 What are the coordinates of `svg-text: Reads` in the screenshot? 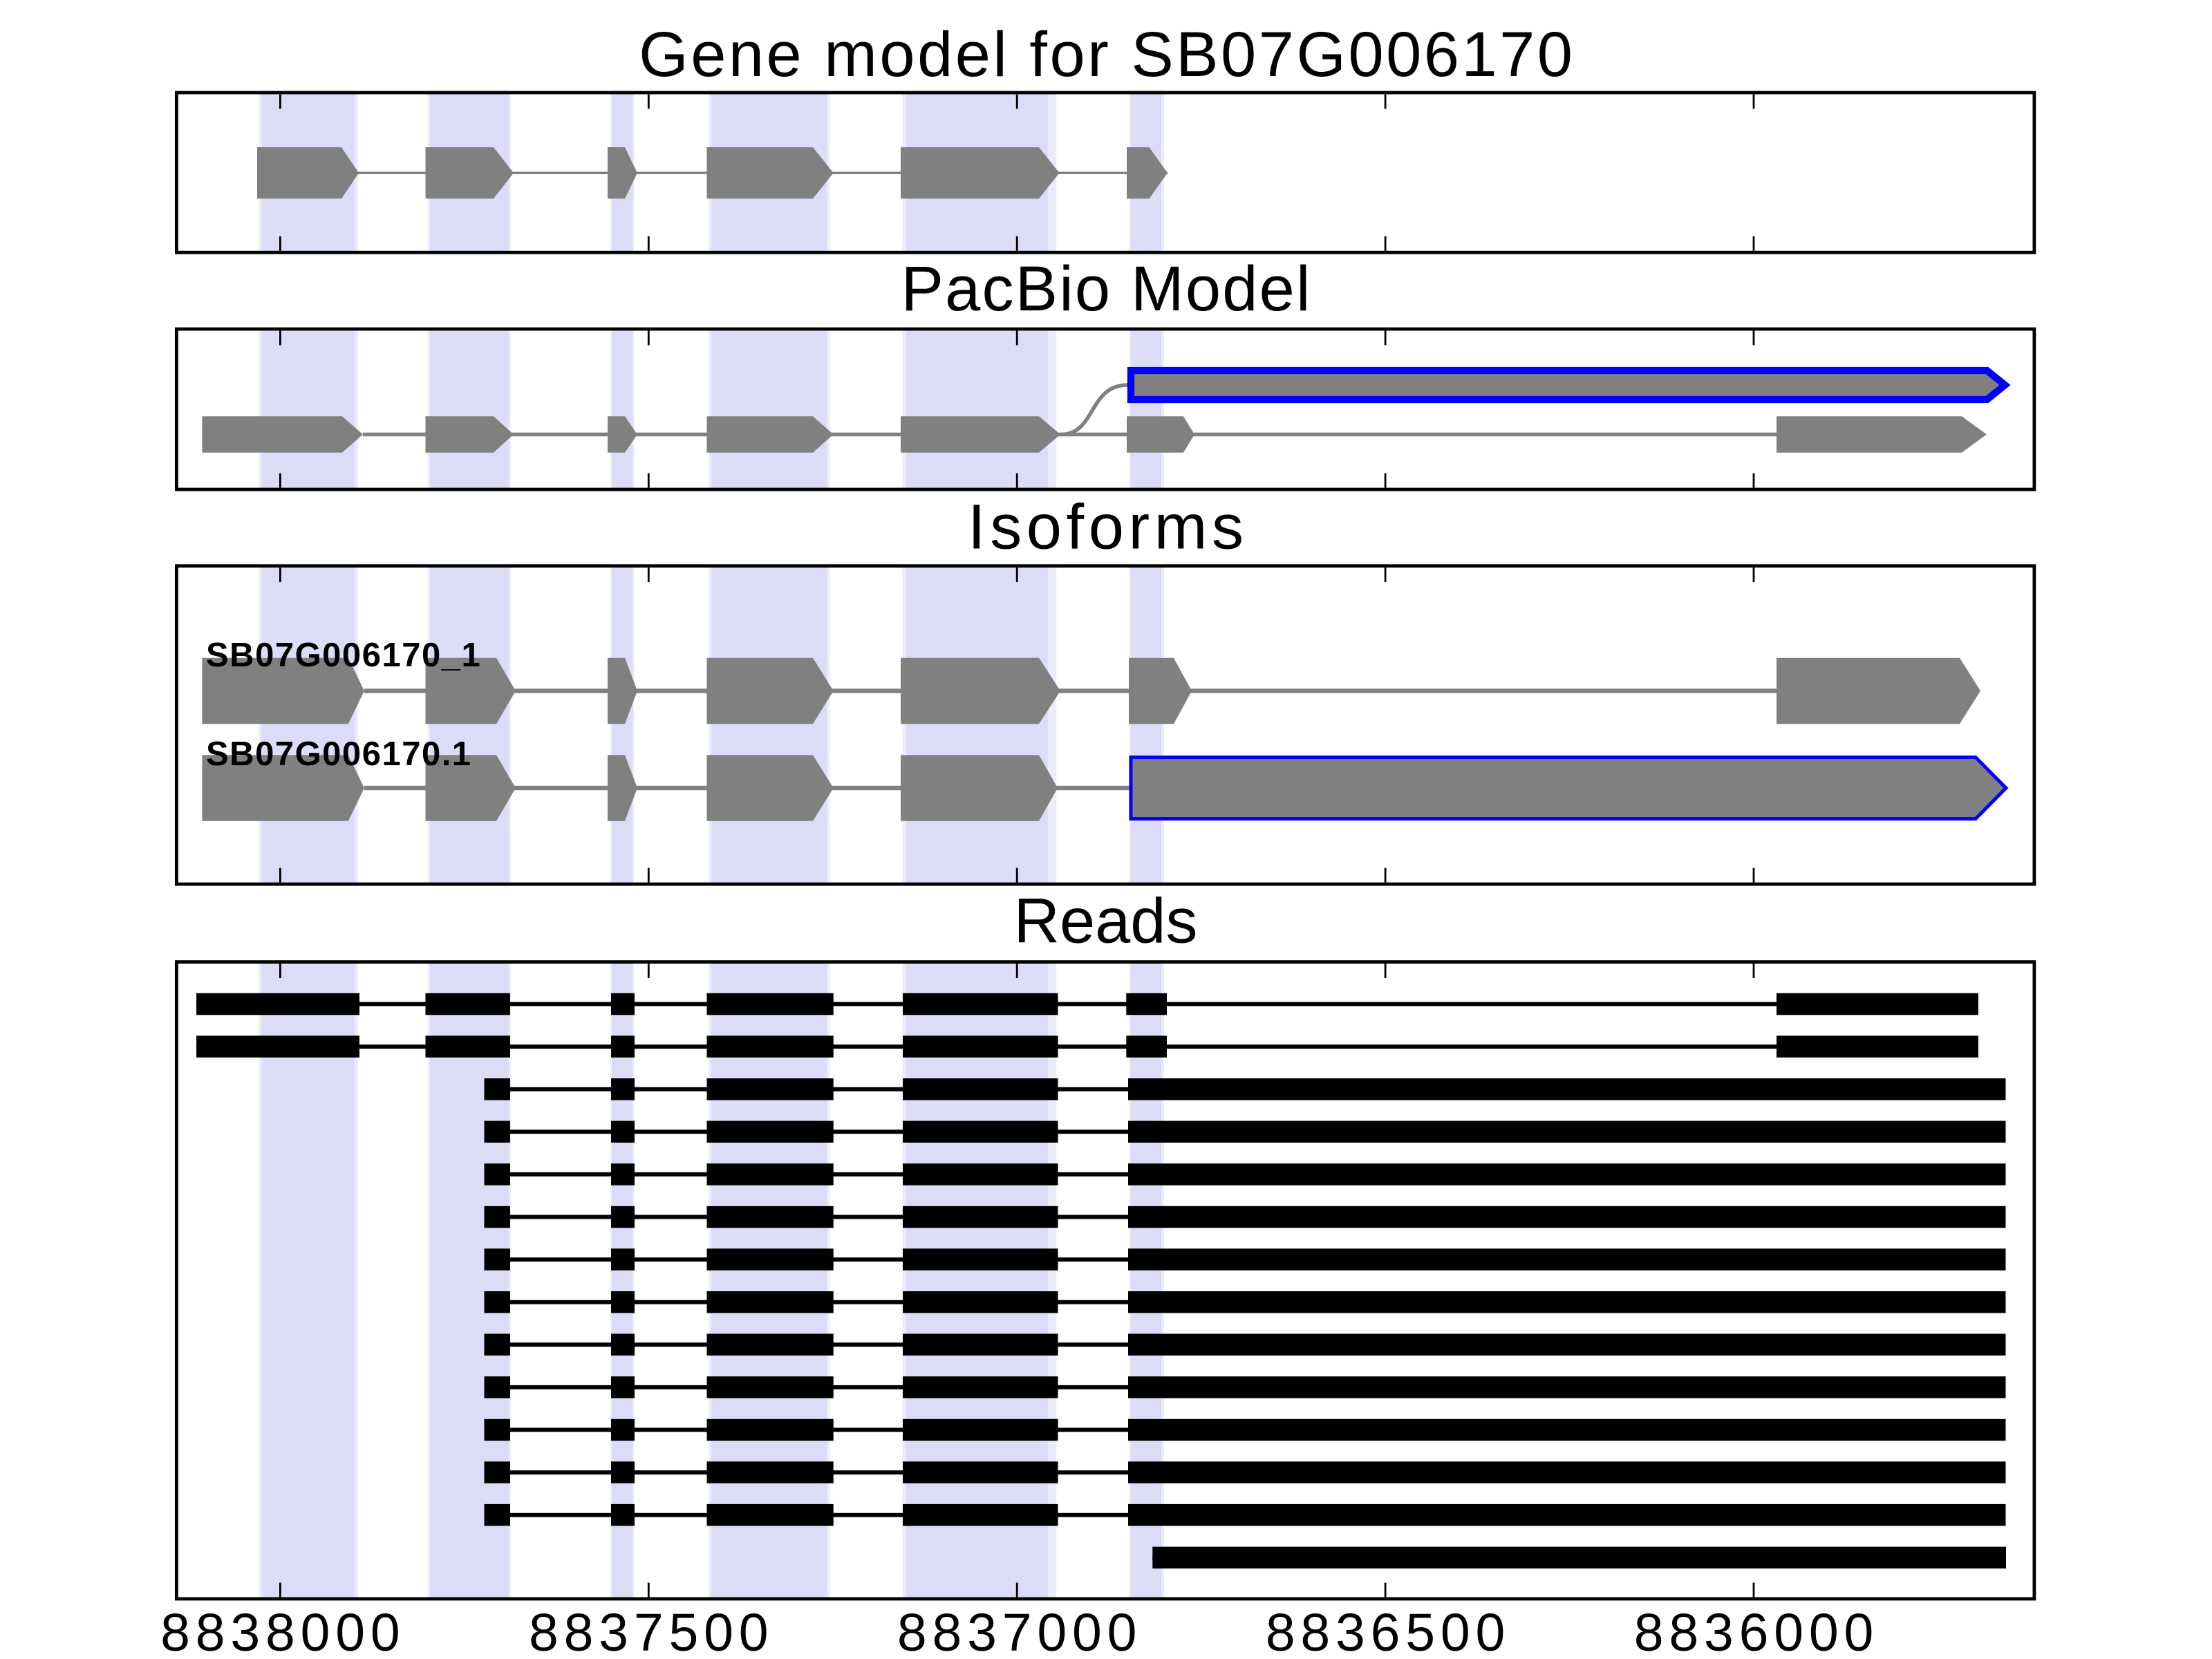 It's located at (1106, 922).